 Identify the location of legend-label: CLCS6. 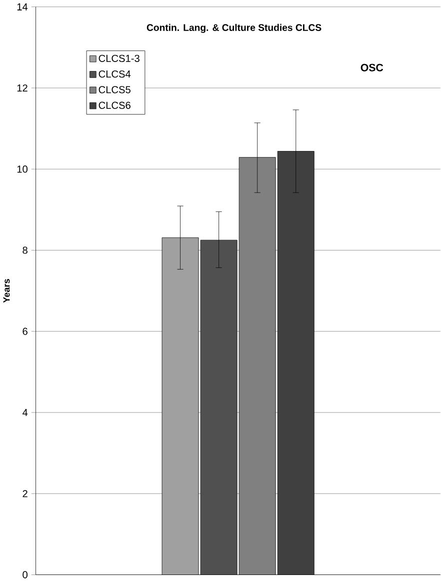
(115, 105).